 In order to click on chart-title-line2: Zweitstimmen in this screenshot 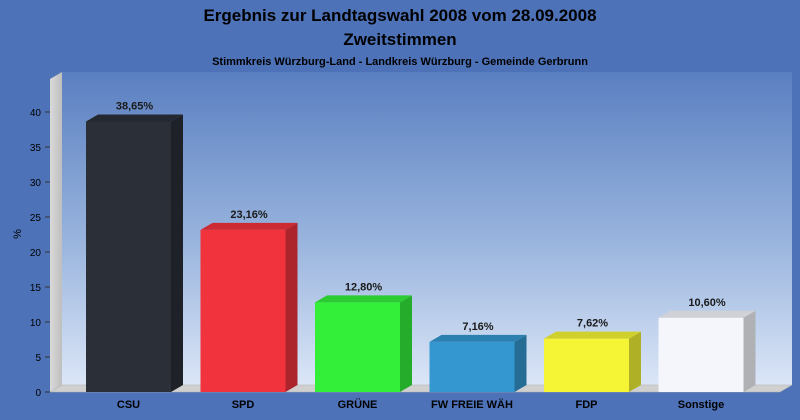, I will do `click(399, 39)`.